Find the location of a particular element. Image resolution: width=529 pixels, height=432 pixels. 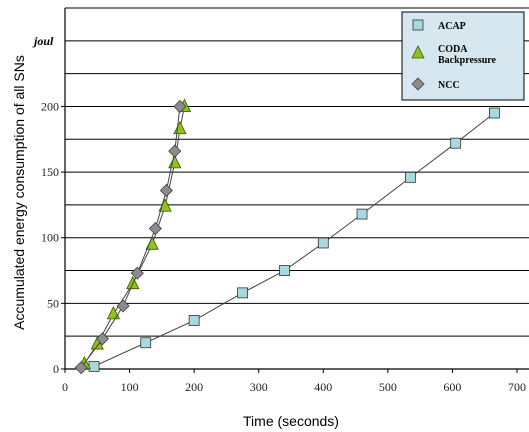

series-line-coda-backpressure is located at coordinates (134, 235).